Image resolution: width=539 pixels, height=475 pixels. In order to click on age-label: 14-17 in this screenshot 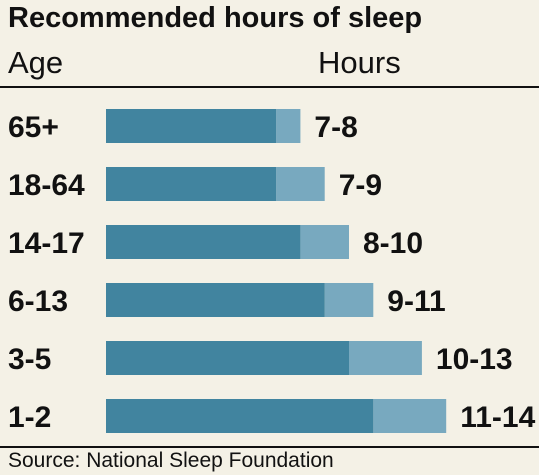, I will do `click(46, 243)`.